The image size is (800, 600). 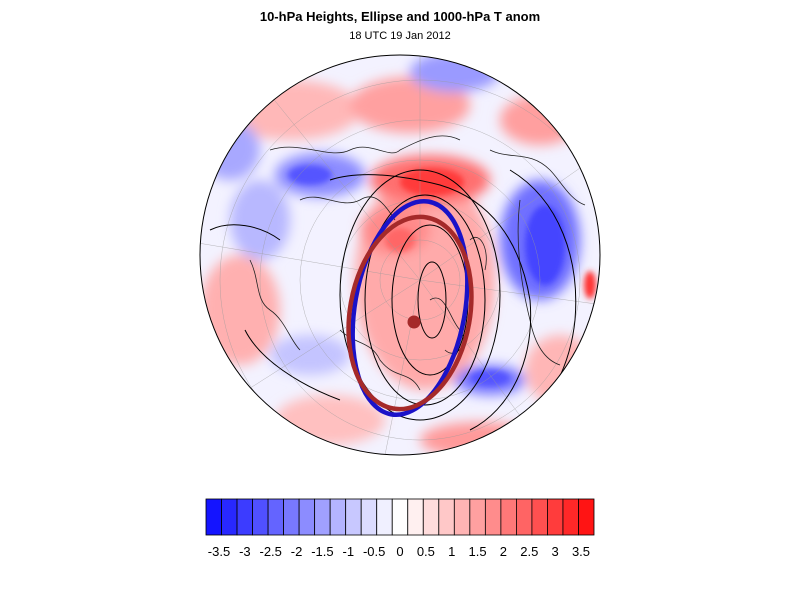 What do you see at coordinates (414, 322) in the screenshot?
I see `ellipse-center-dot` at bounding box center [414, 322].